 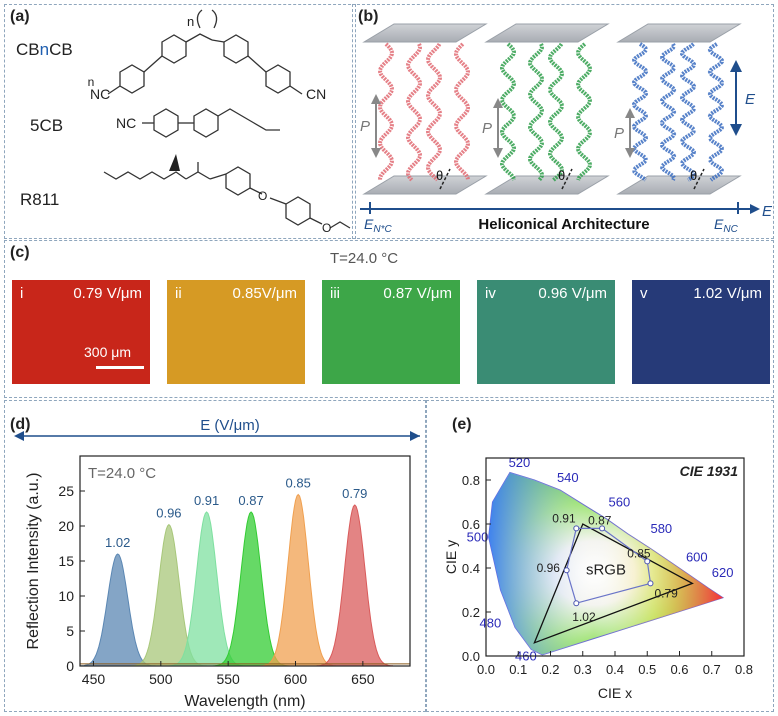 What do you see at coordinates (70, 666) in the screenshot?
I see `y-tick-label: 0` at bounding box center [70, 666].